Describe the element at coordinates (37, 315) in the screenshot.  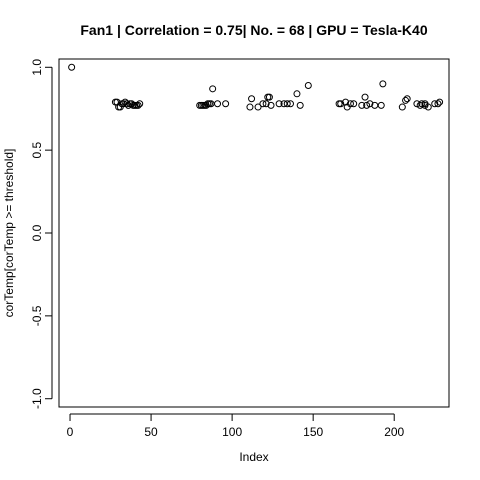
I see `y-tick-label: -0.5` at that location.